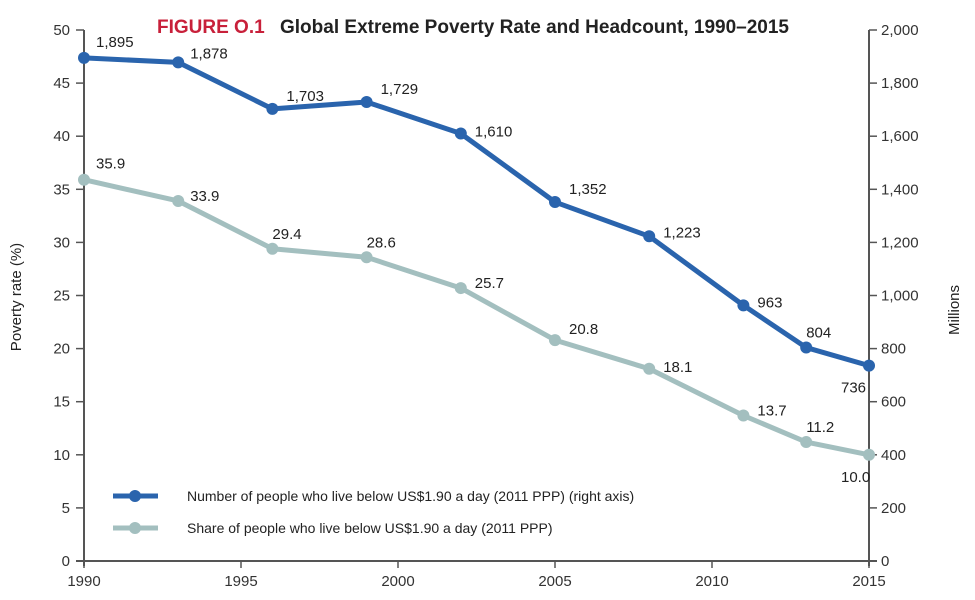  Describe the element at coordinates (554, 581) in the screenshot. I see `x-tick-label: 2005` at that location.